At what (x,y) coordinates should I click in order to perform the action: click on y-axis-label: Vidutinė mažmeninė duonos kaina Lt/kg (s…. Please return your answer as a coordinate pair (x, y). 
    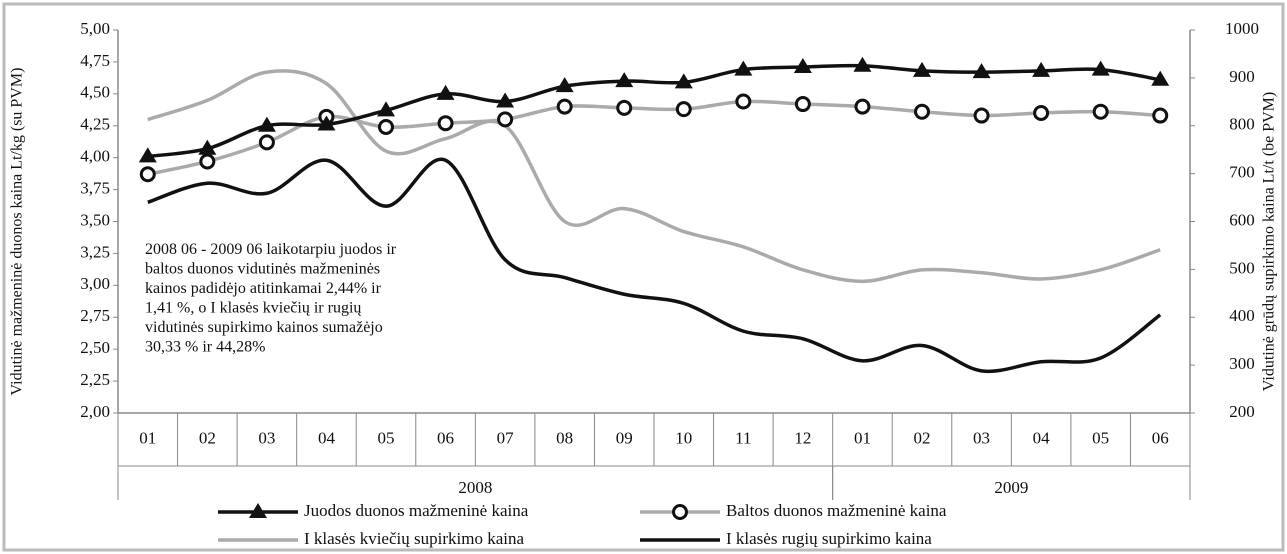
    Looking at the image, I should click on (17, 232).